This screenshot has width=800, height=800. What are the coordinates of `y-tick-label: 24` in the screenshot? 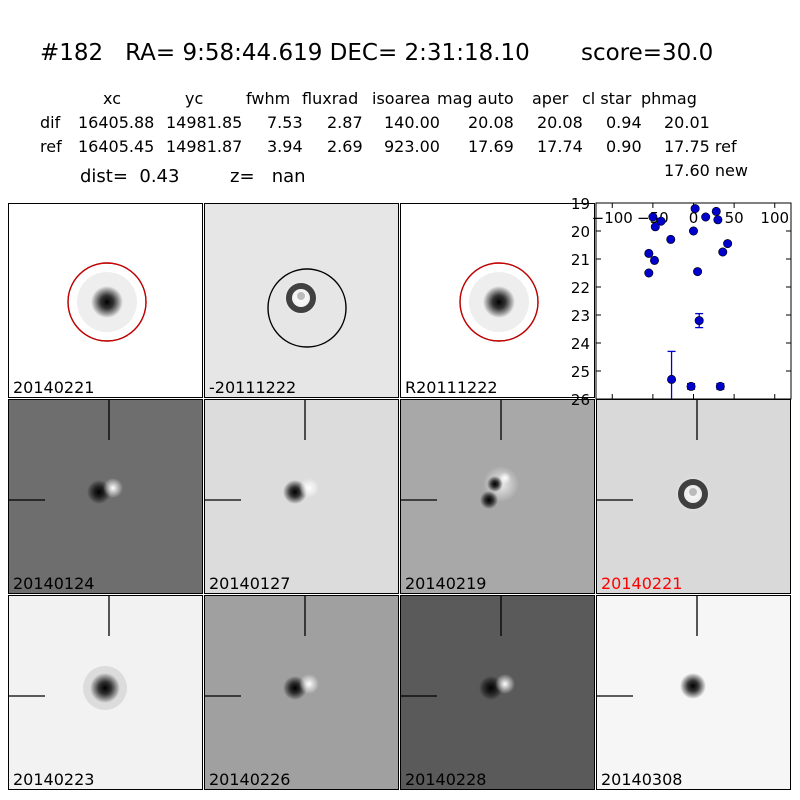 It's located at (580, 344).